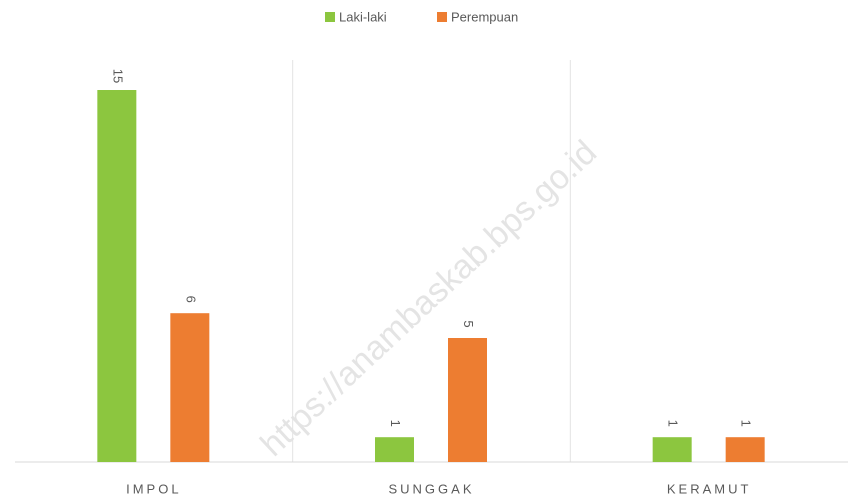  Describe the element at coordinates (153, 488) in the screenshot. I see `x-tick-label: IMPOL` at that location.